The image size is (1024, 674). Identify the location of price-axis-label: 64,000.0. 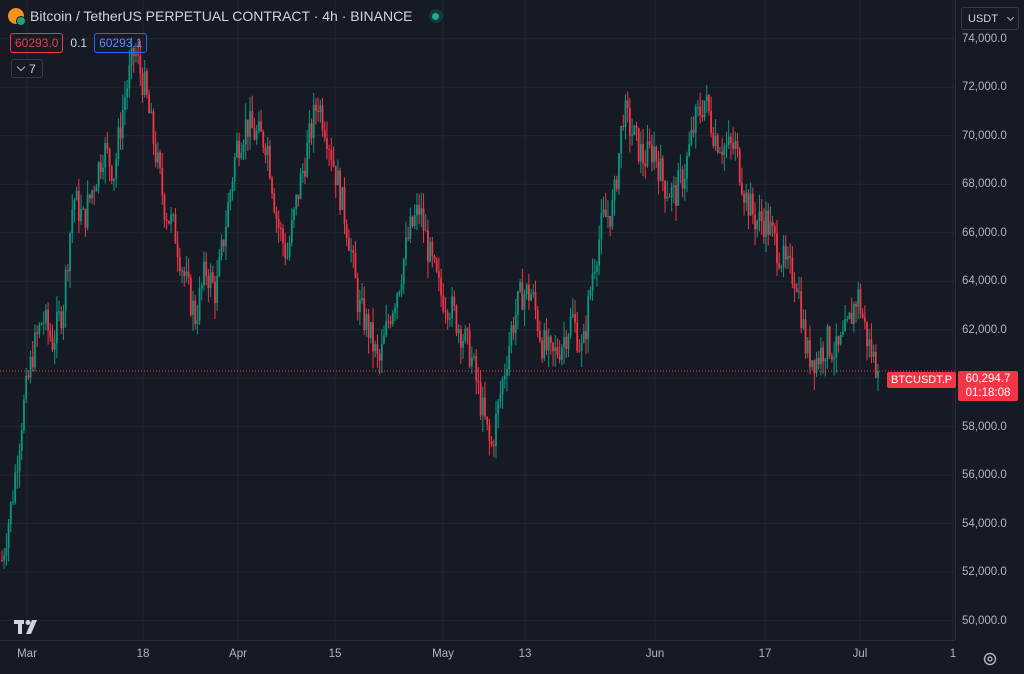
(984, 281).